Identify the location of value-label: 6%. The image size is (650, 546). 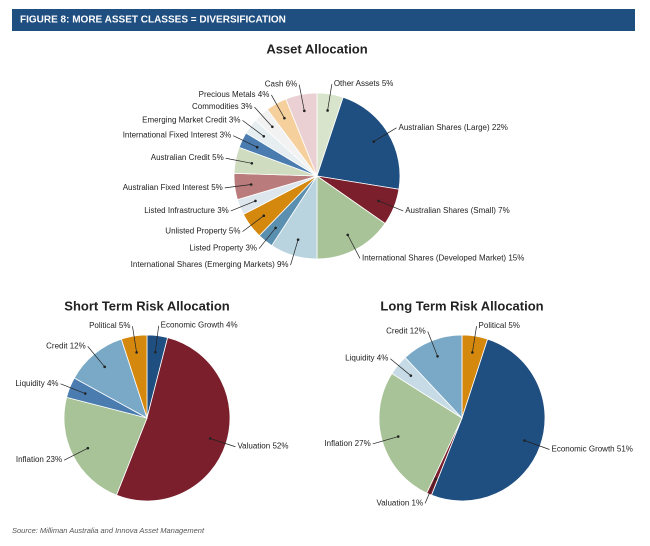
(292, 84).